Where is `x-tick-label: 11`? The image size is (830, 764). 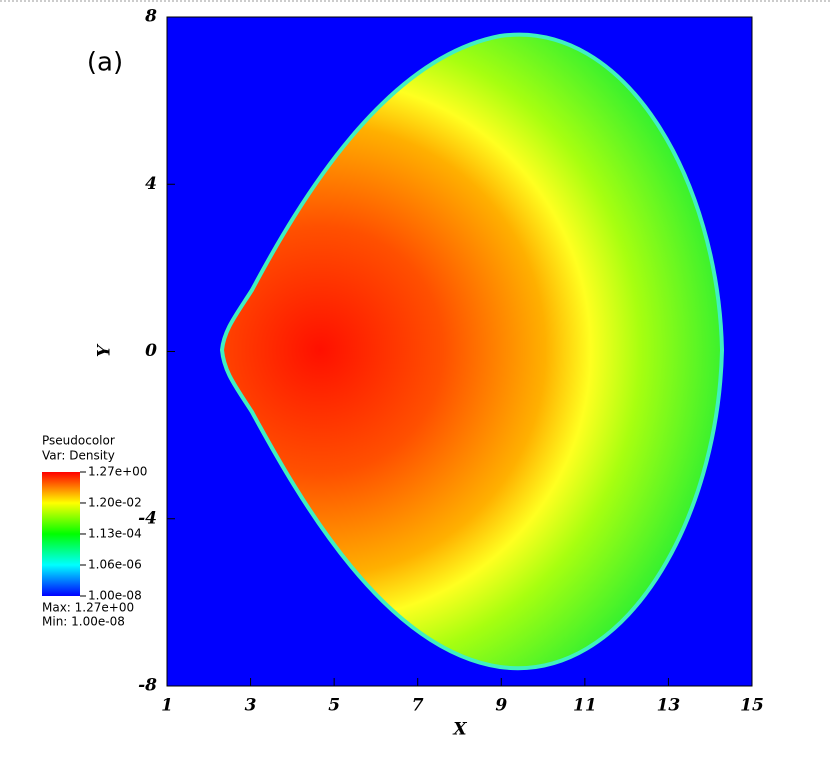 x-tick-label: 11 is located at coordinates (585, 706).